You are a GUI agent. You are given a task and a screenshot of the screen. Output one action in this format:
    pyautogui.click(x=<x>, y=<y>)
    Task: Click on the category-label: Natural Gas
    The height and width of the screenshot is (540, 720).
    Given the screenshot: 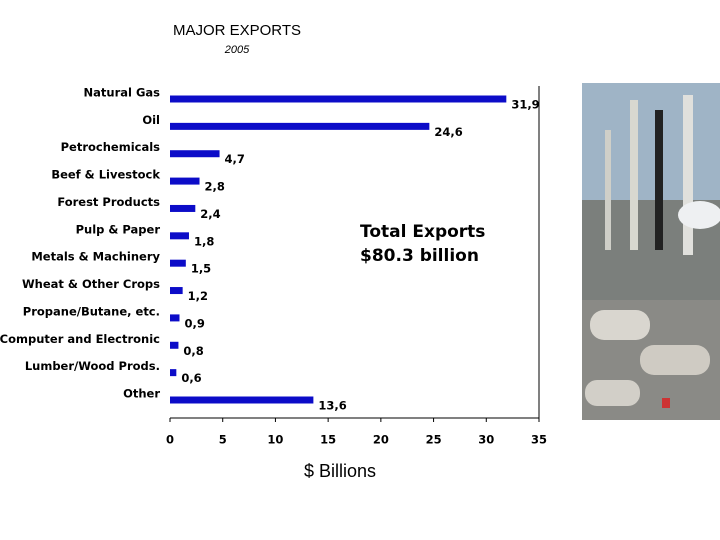 What is the action you would take?
    pyautogui.click(x=122, y=93)
    